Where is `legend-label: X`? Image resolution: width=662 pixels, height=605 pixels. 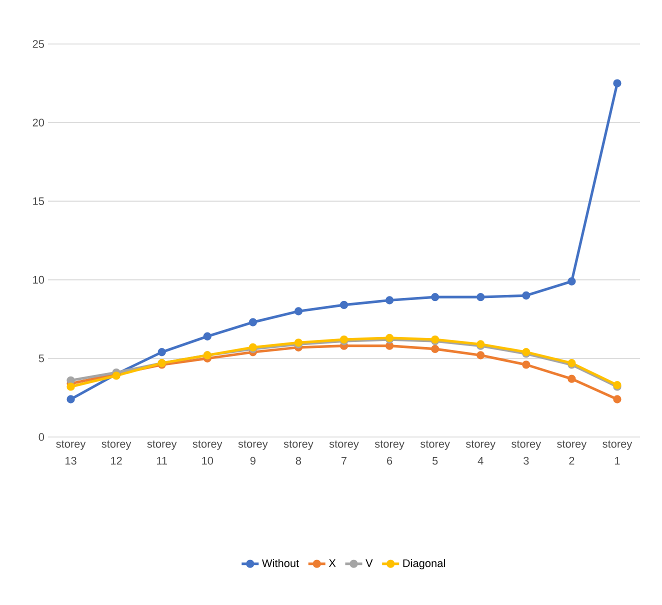 legend-label: X is located at coordinates (332, 563).